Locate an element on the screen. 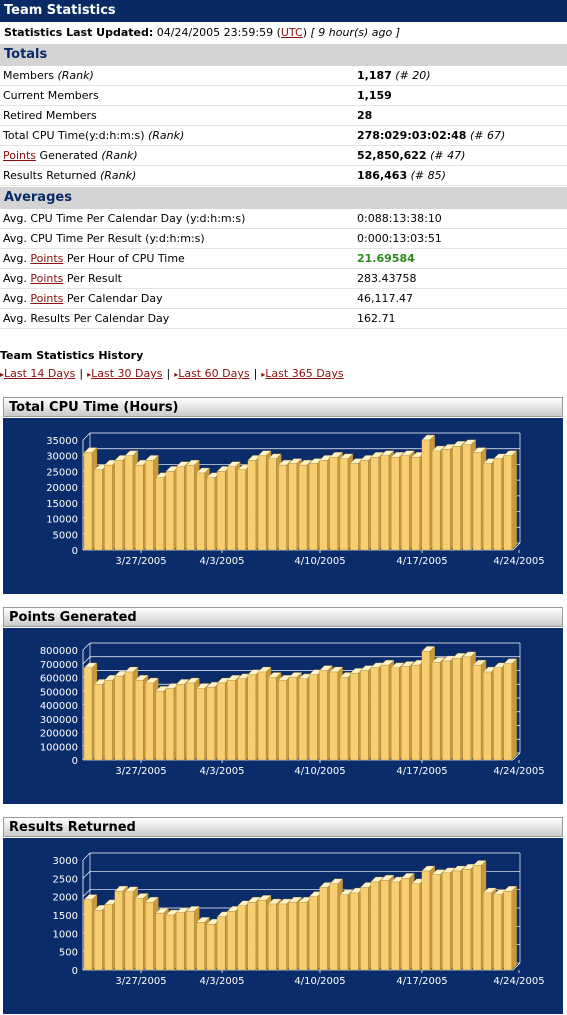  x-tick-label: 4/24/2005 is located at coordinates (518, 981).